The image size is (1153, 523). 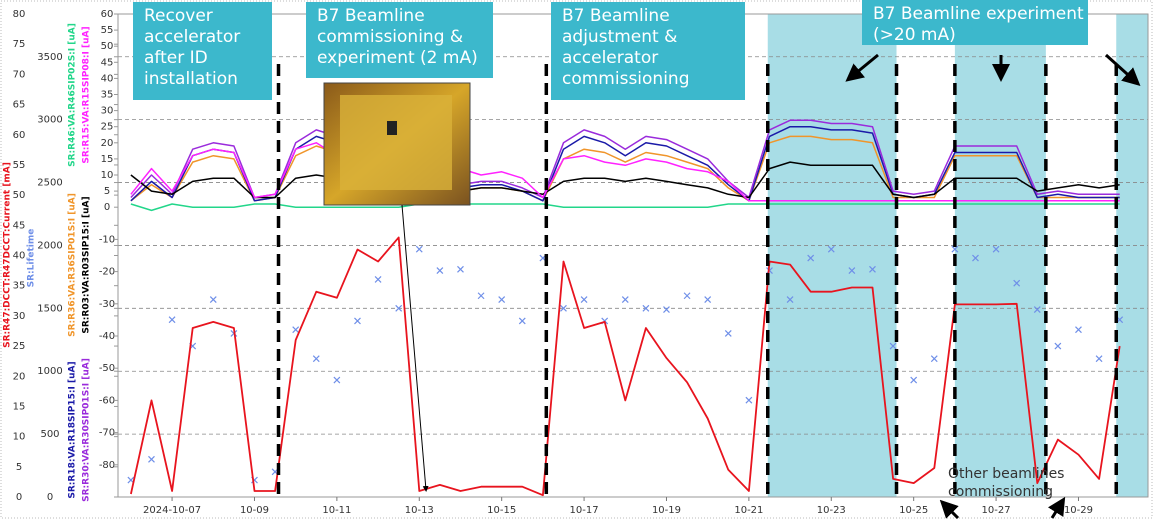 What do you see at coordinates (49, 434) in the screenshot?
I see `y-tick-label: 500` at bounding box center [49, 434].